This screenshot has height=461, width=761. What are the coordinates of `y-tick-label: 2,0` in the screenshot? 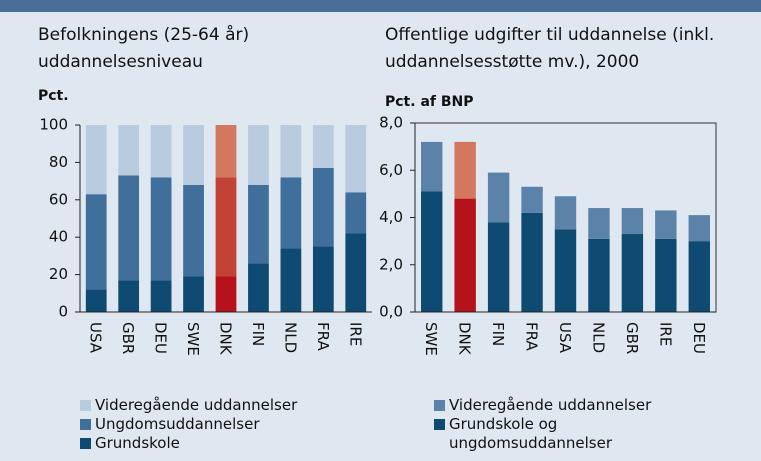 It's located at (391, 264).